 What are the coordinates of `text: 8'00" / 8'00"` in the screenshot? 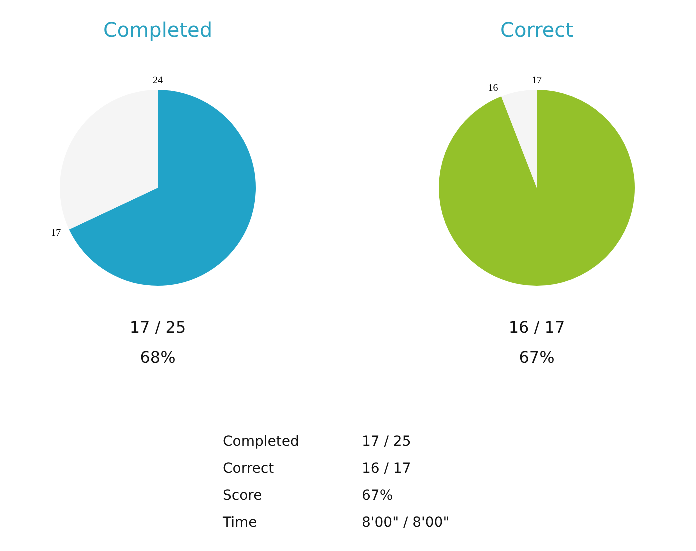 It's located at (406, 522).